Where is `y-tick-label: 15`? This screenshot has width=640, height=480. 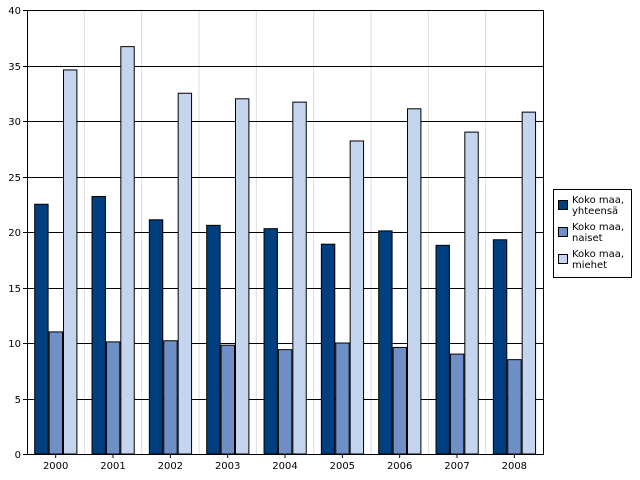
y-tick-label: 15 is located at coordinates (14, 289).